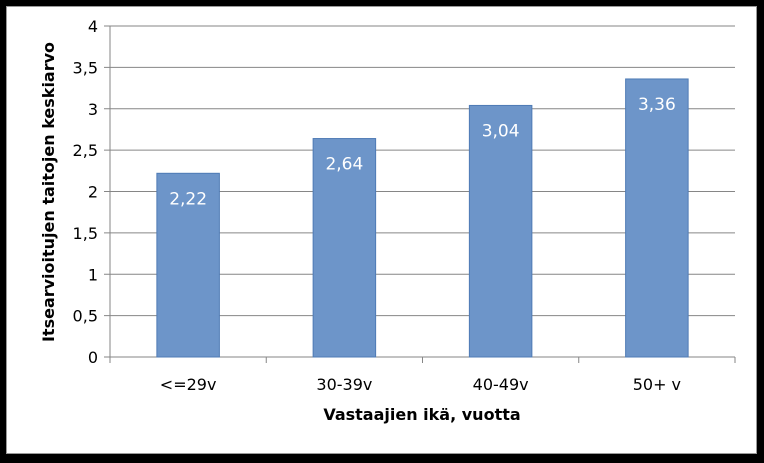 This screenshot has height=463, width=764. What do you see at coordinates (344, 165) in the screenshot?
I see `data-label: 2,64` at bounding box center [344, 165].